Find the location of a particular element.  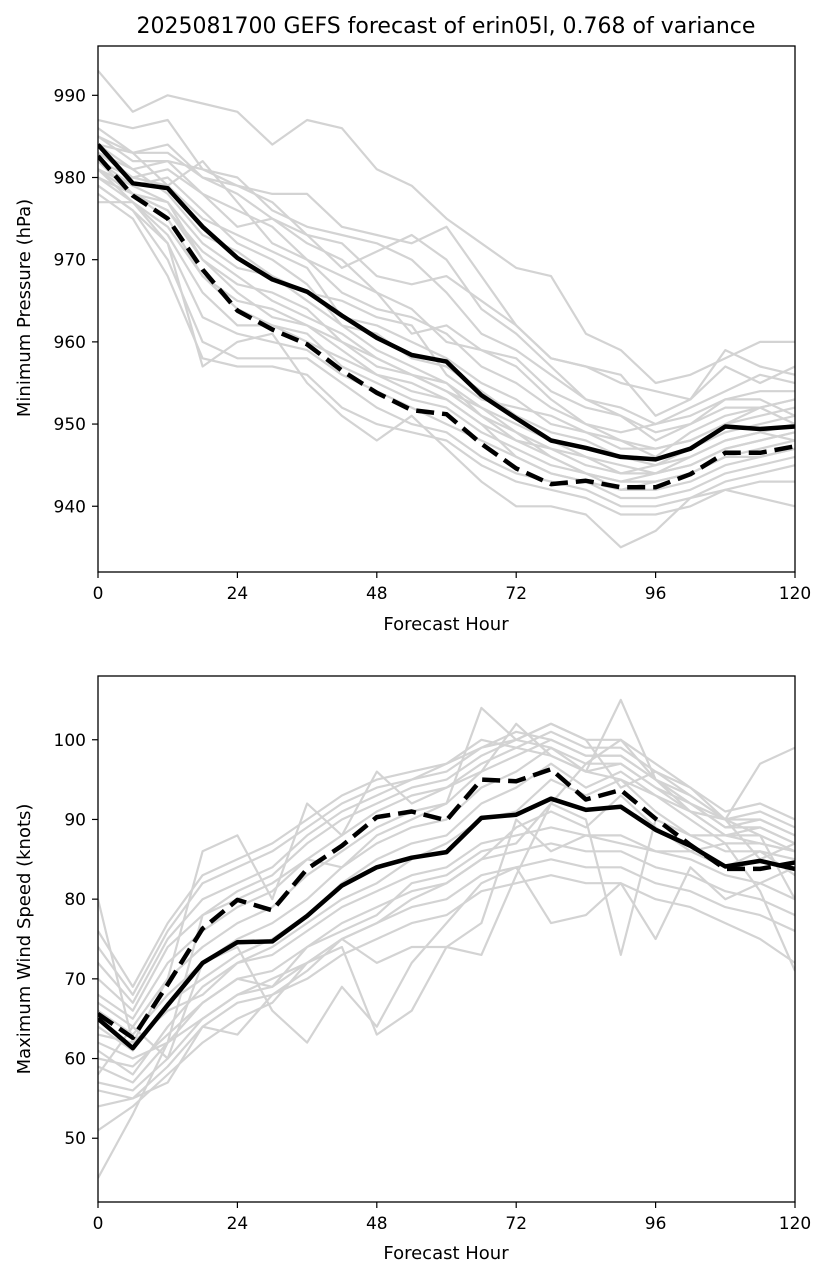

pressure-x-axis-label: Forecast Hour is located at coordinates (446, 624).